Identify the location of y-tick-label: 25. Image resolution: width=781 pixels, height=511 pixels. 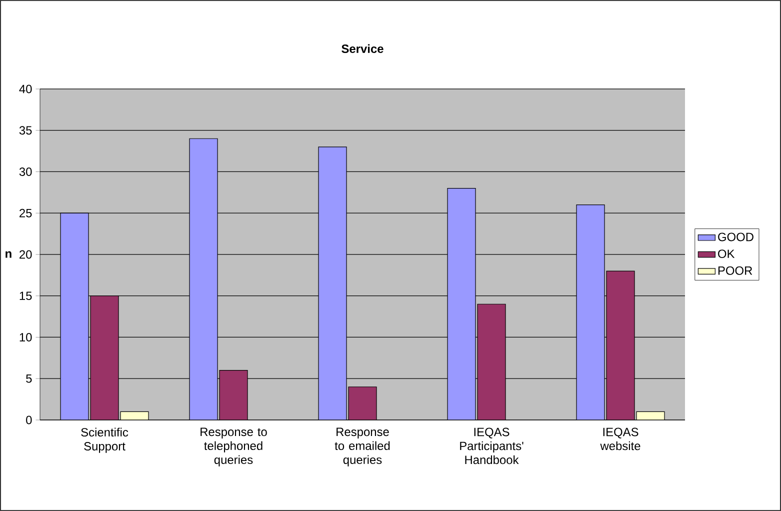
(26, 213).